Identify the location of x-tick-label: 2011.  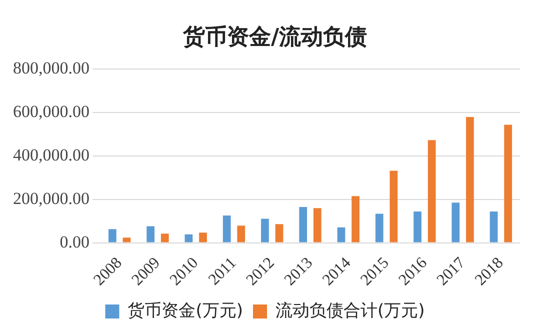
(223, 271).